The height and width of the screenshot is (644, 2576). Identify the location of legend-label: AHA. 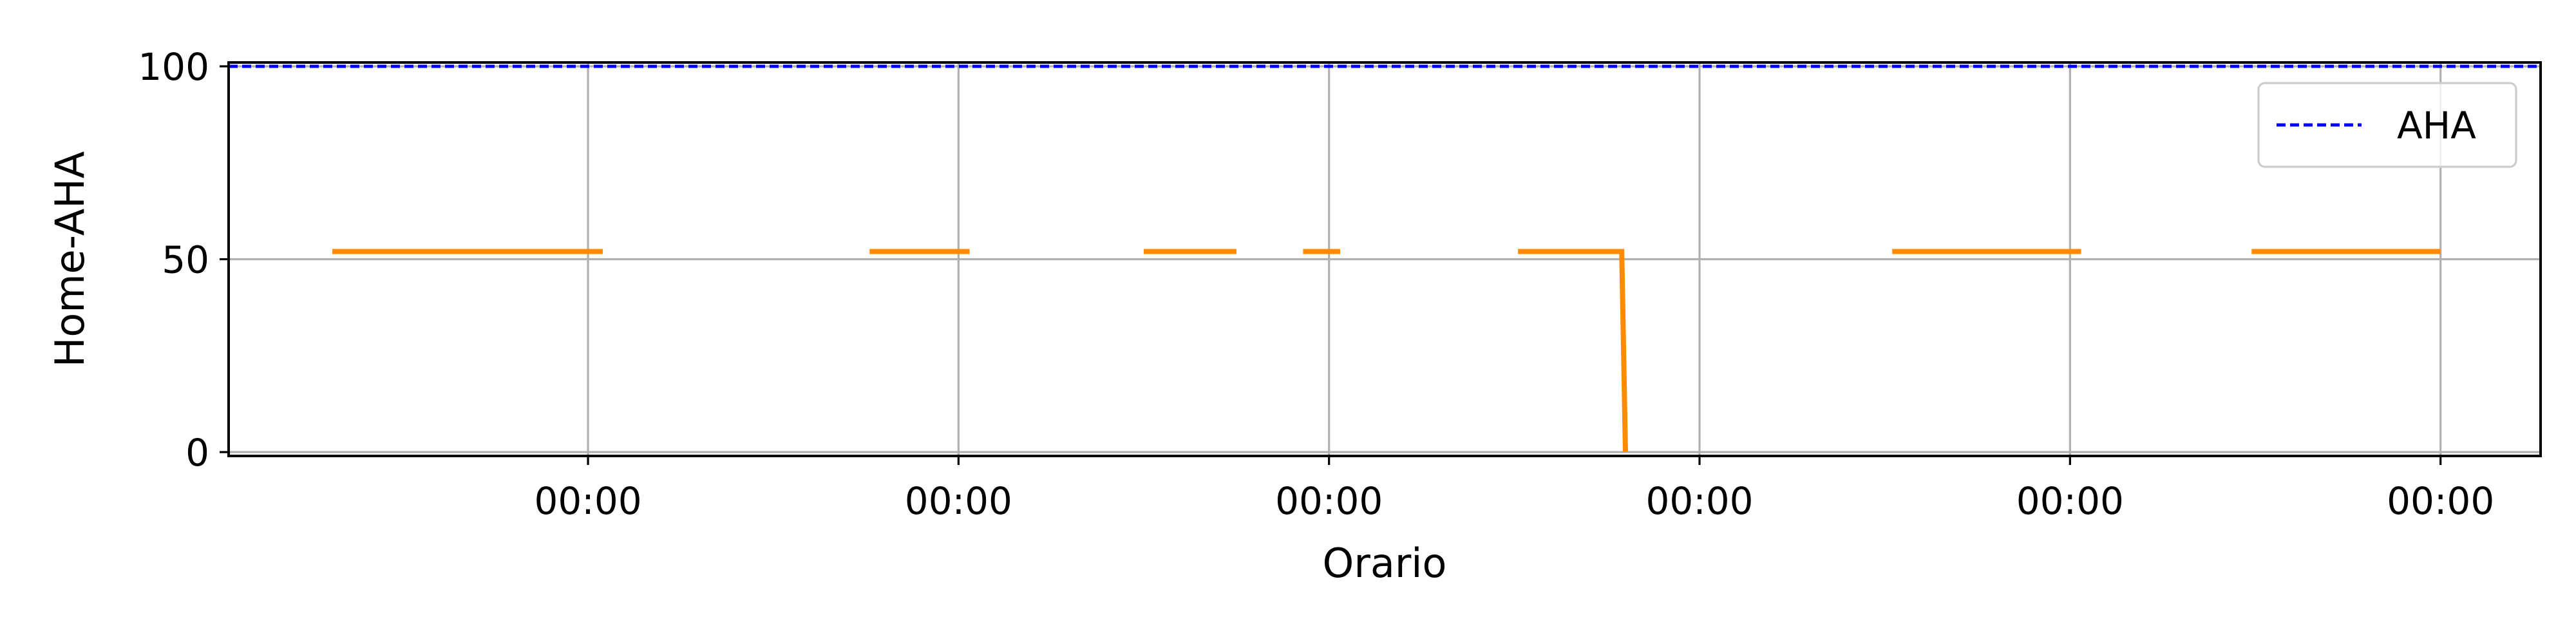
(2436, 125).